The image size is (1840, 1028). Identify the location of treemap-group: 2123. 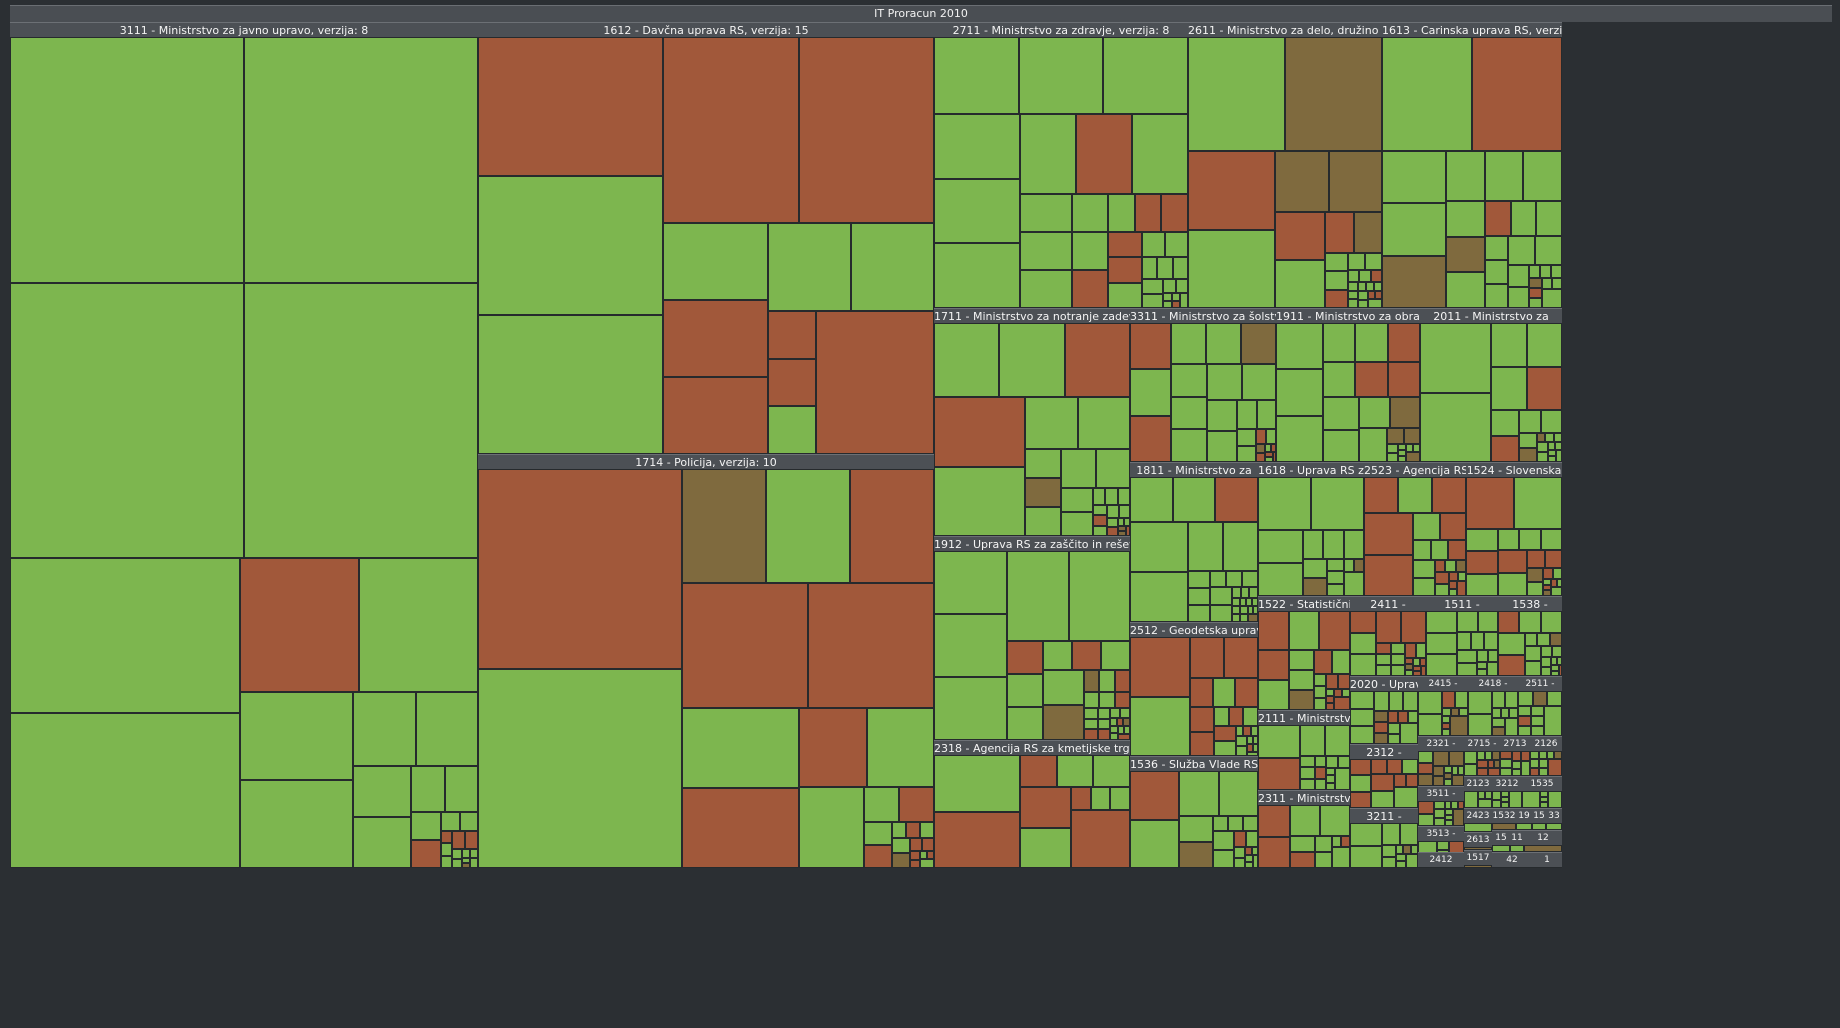
(1478, 792).